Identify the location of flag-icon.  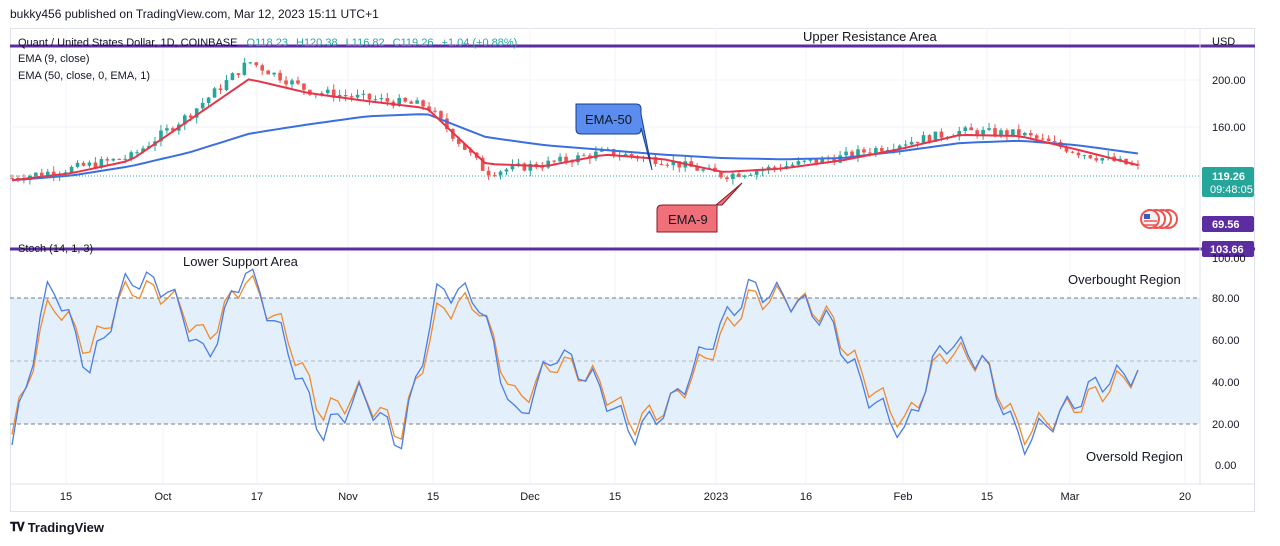
(1159, 219).